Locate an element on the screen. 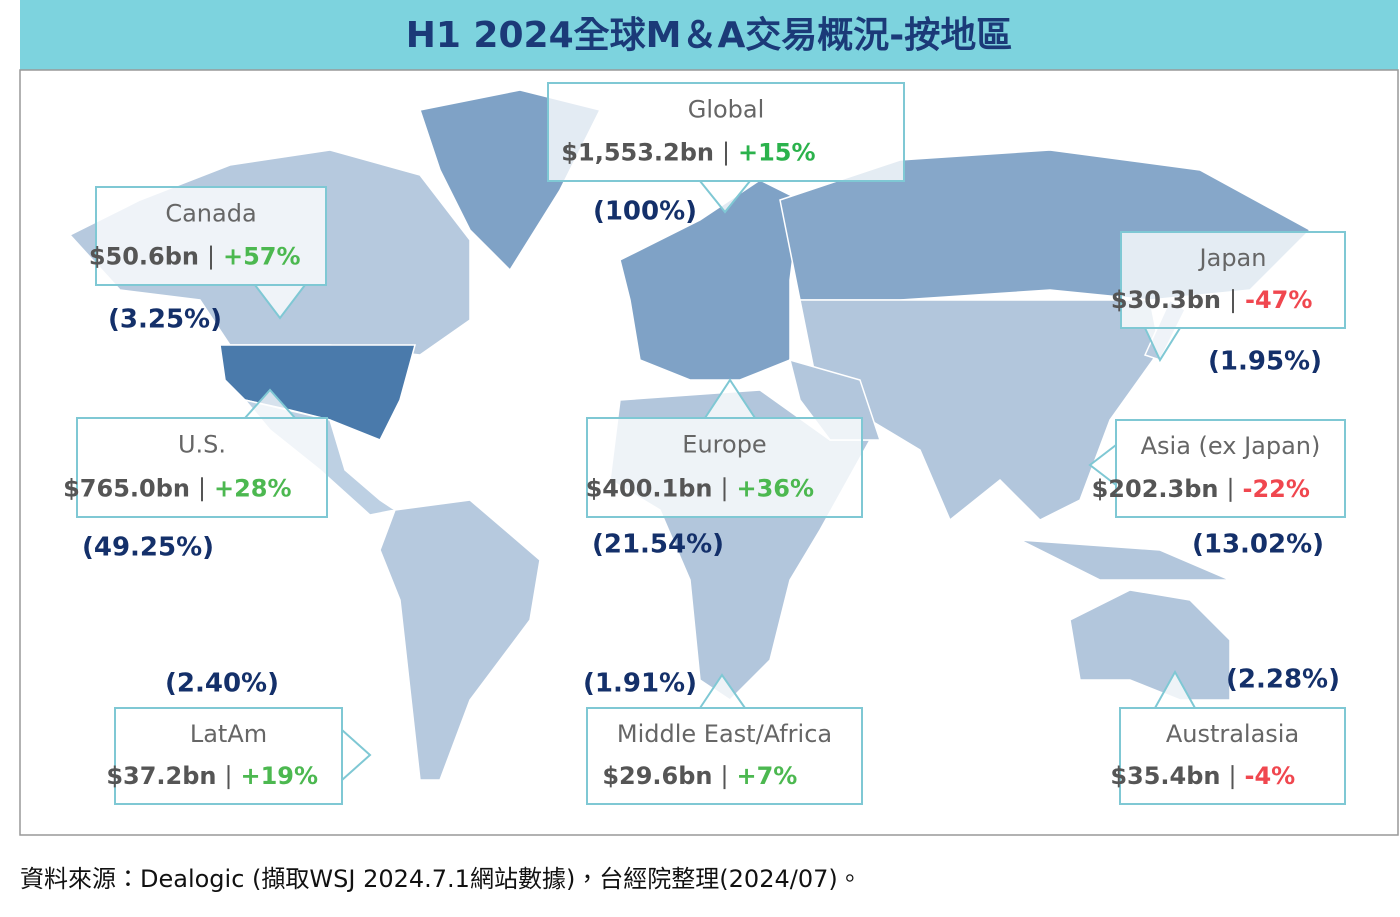 This screenshot has width=1400, height=917. deal-value: $202.3bn is located at coordinates (1155, 489).